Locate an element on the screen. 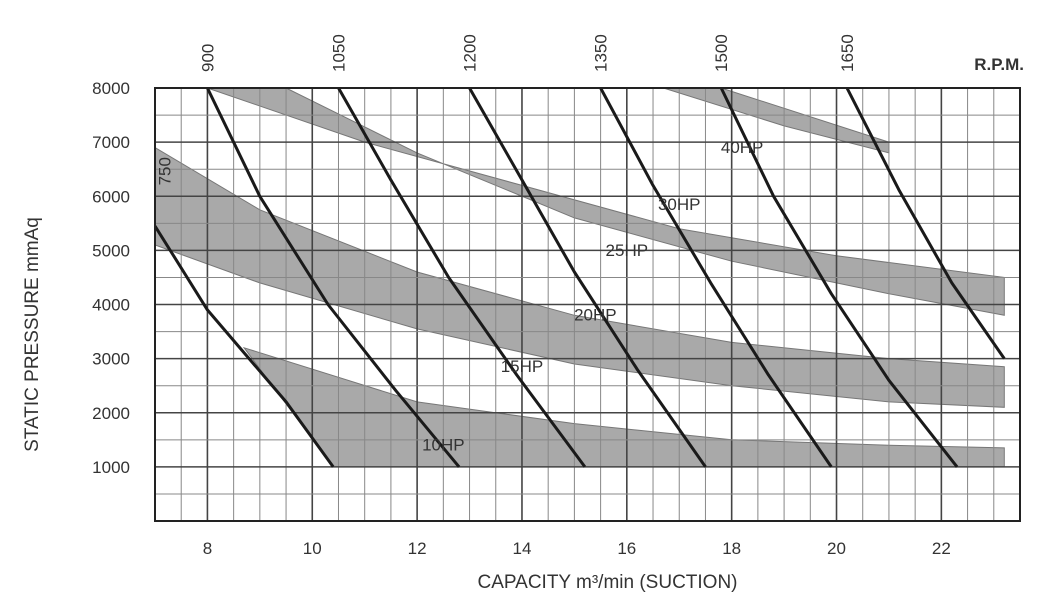 The height and width of the screenshot is (594, 1041). hp-label-30hp: 30HP is located at coordinates (679, 204).